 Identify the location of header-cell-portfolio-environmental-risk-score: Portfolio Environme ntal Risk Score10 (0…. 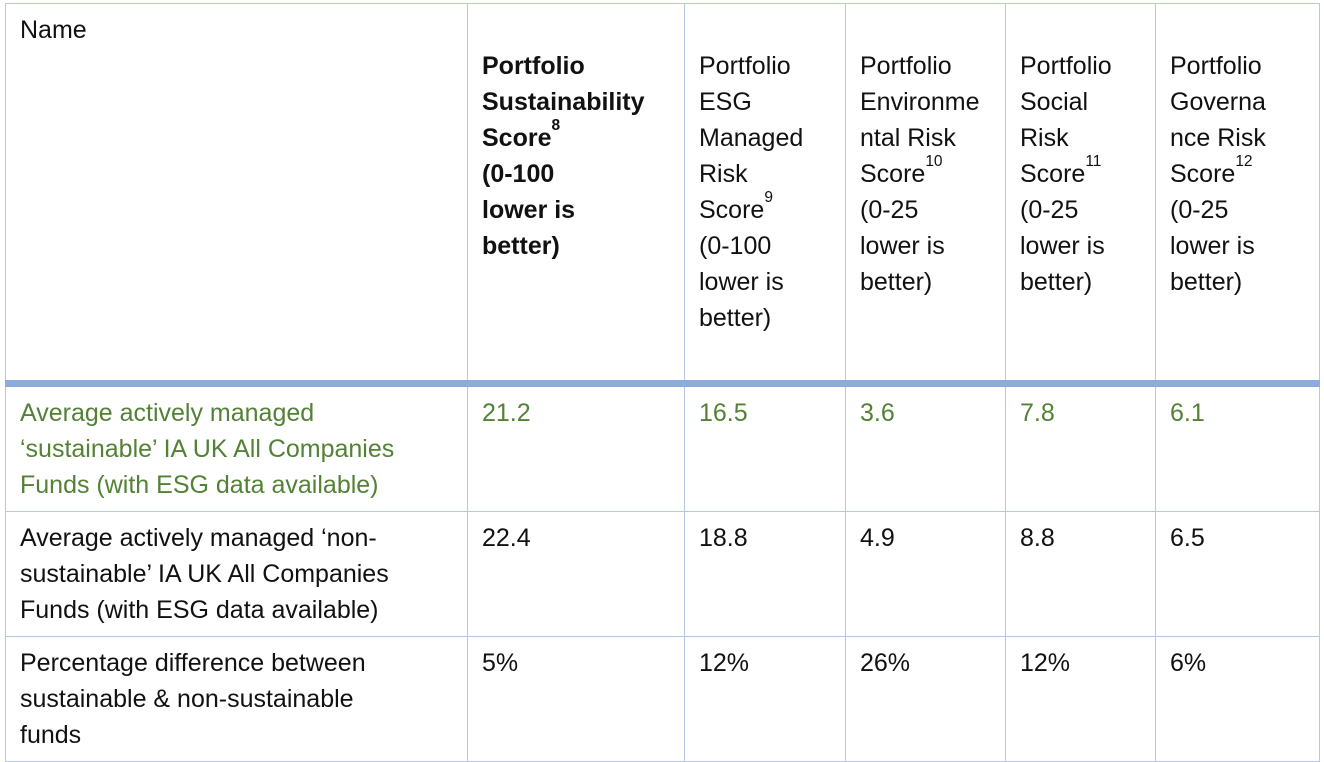
(925, 195).